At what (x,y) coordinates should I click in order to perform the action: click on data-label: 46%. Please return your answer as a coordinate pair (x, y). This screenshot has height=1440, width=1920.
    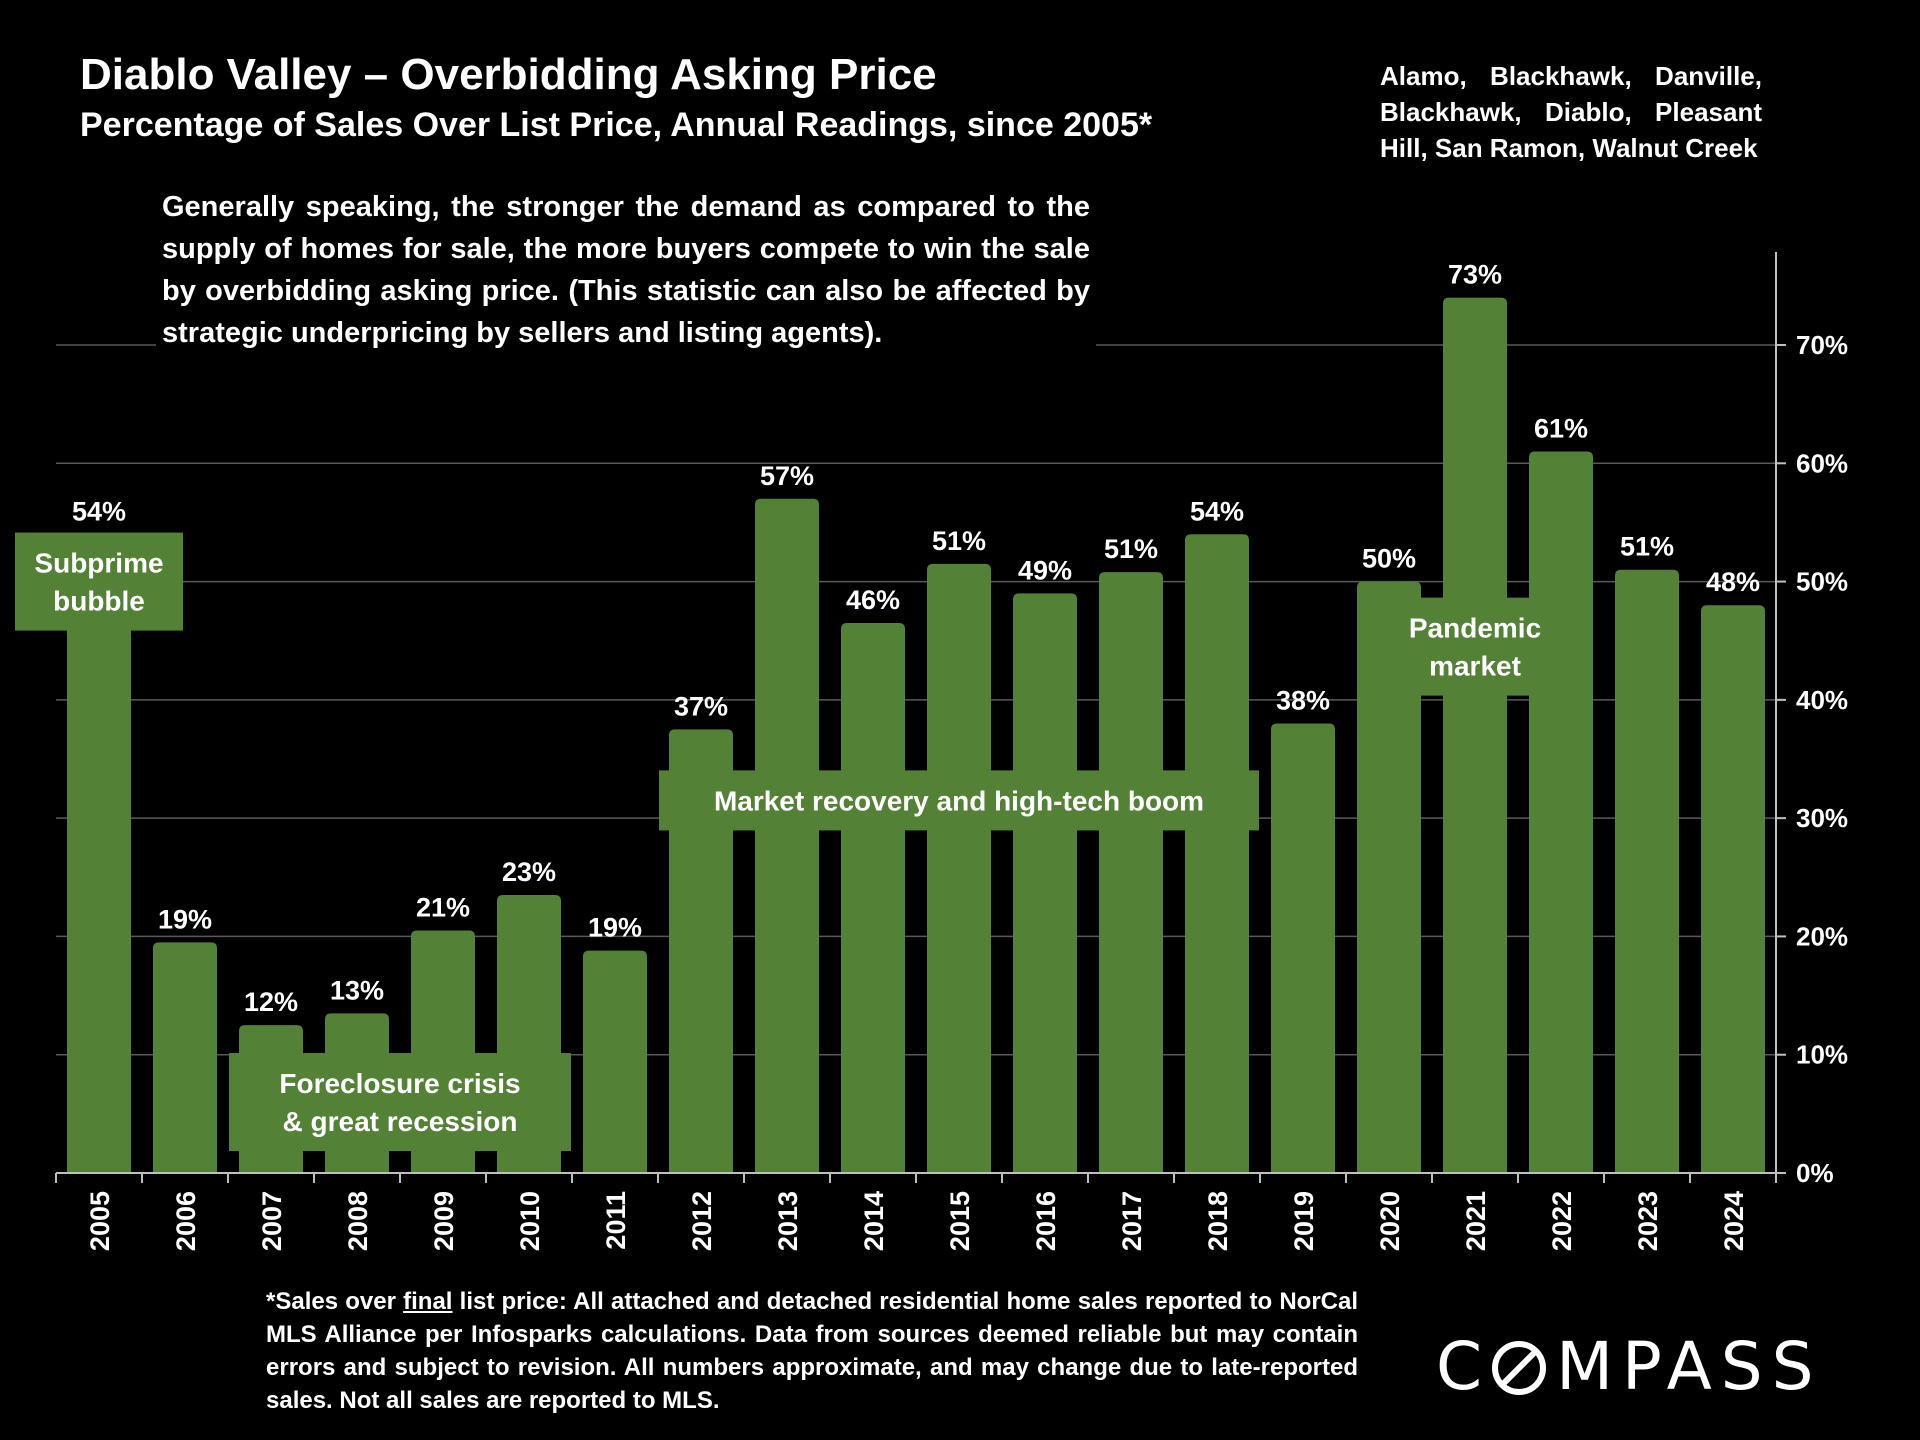
    Looking at the image, I should click on (873, 600).